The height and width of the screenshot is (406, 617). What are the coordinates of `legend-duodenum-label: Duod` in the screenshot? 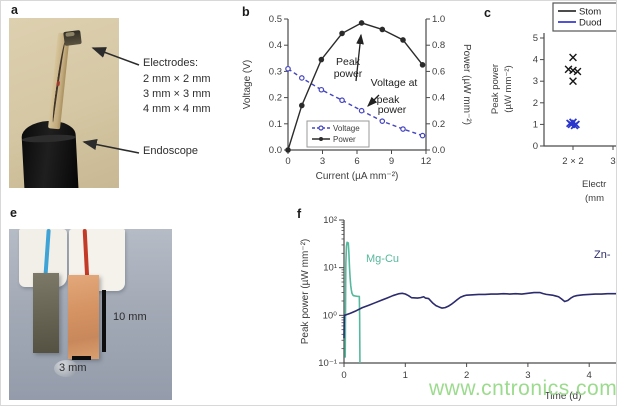 It's located at (590, 23).